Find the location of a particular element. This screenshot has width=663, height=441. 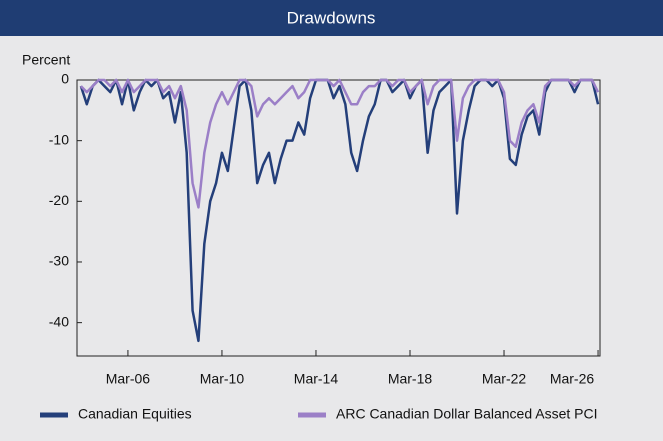

legend-label: ARC Canadian Dollar Balanced Asset PCI is located at coordinates (466, 414).